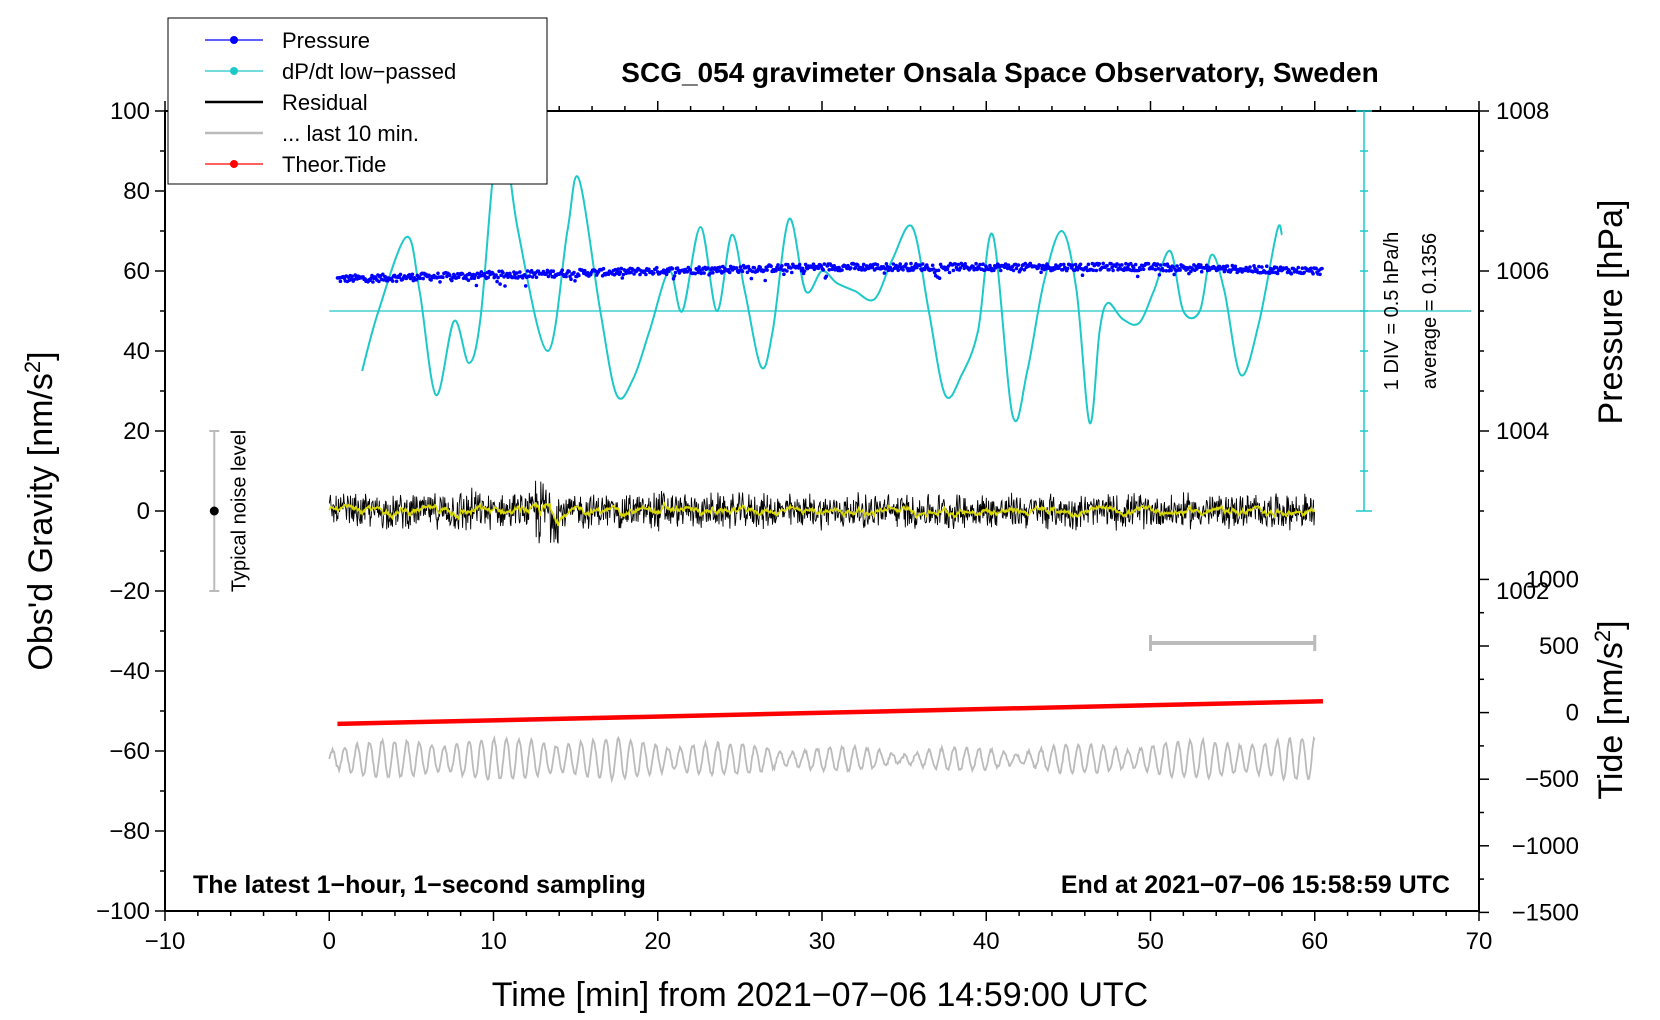 The width and height of the screenshot is (1660, 1020). I want to click on x-tick-label: 10, so click(493, 941).